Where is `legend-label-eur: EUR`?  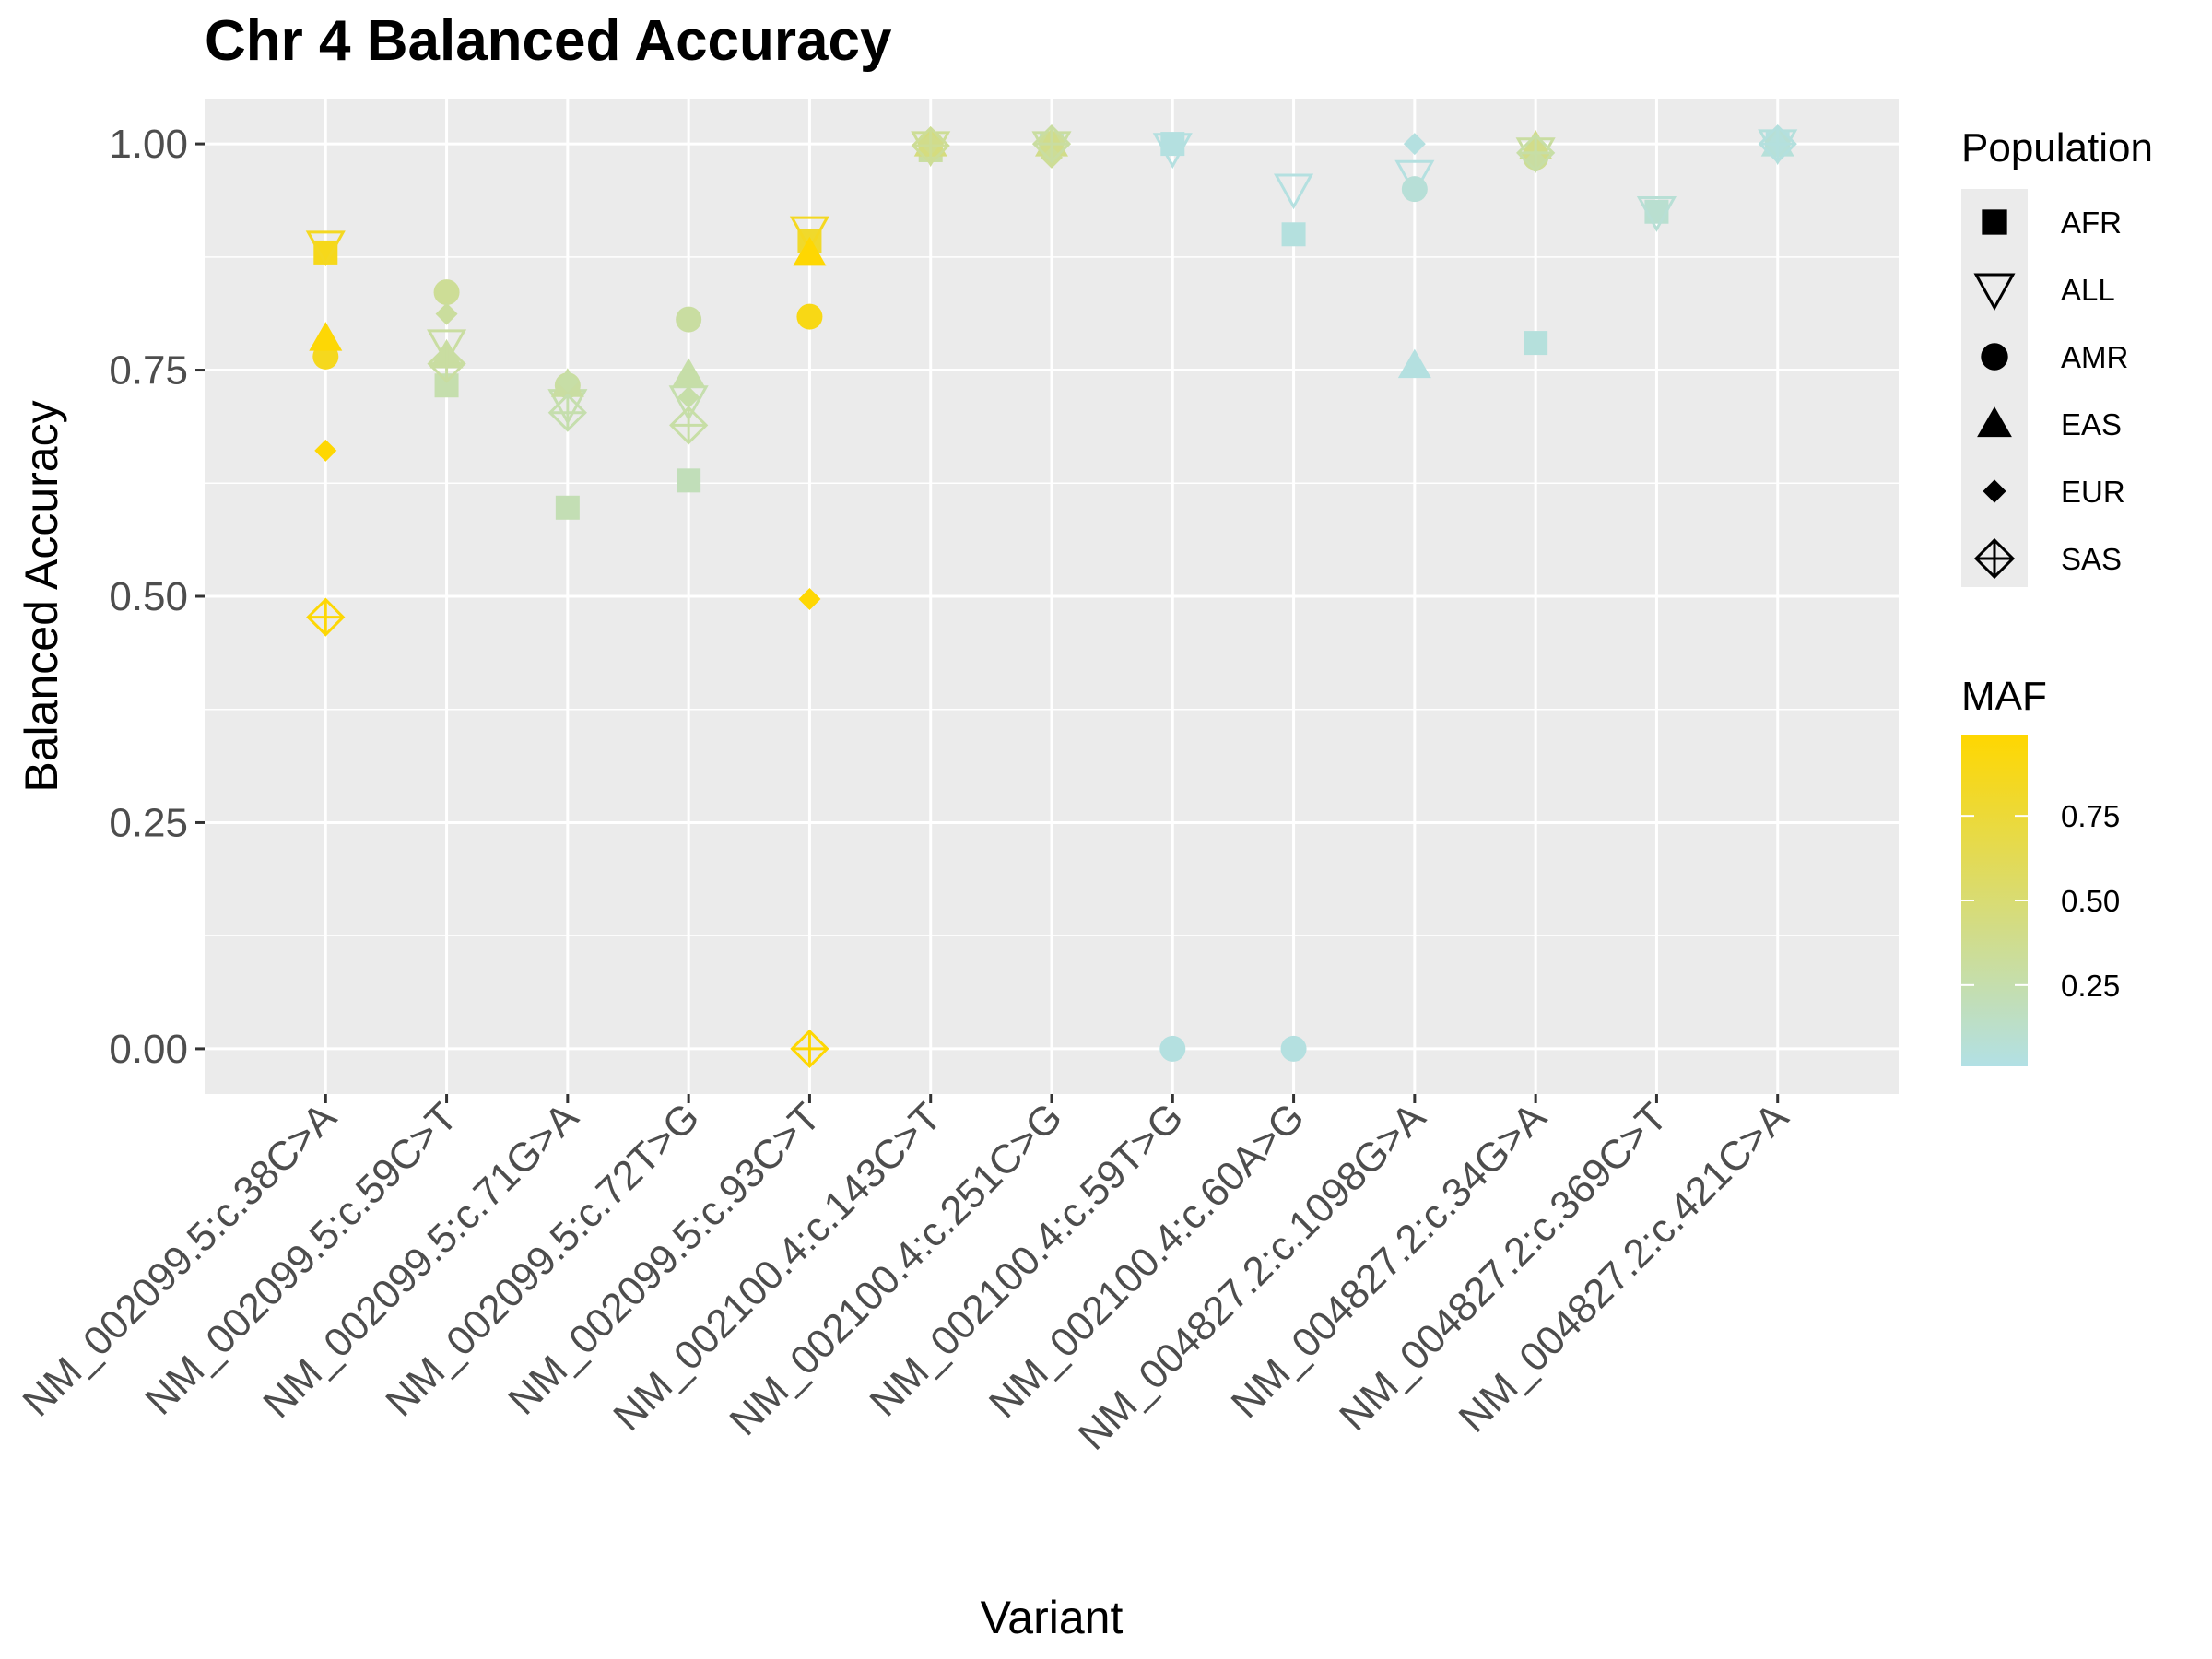
legend-label-eur: EUR is located at coordinates (2093, 492).